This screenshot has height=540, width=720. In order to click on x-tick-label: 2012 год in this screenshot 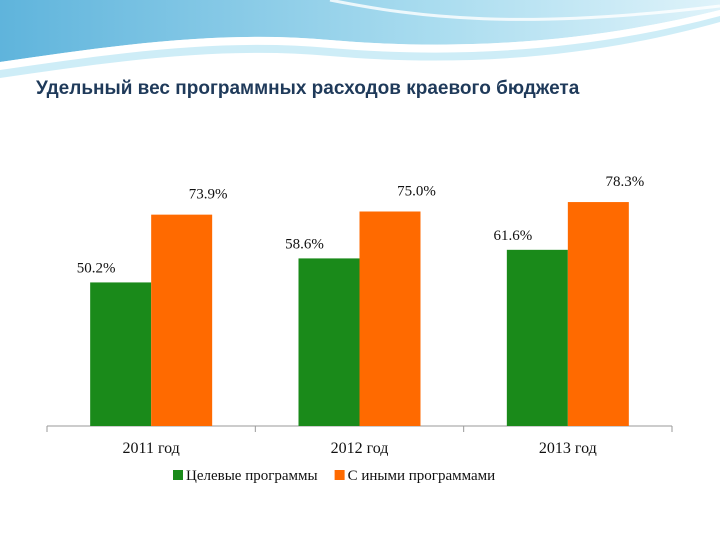, I will do `click(360, 448)`.